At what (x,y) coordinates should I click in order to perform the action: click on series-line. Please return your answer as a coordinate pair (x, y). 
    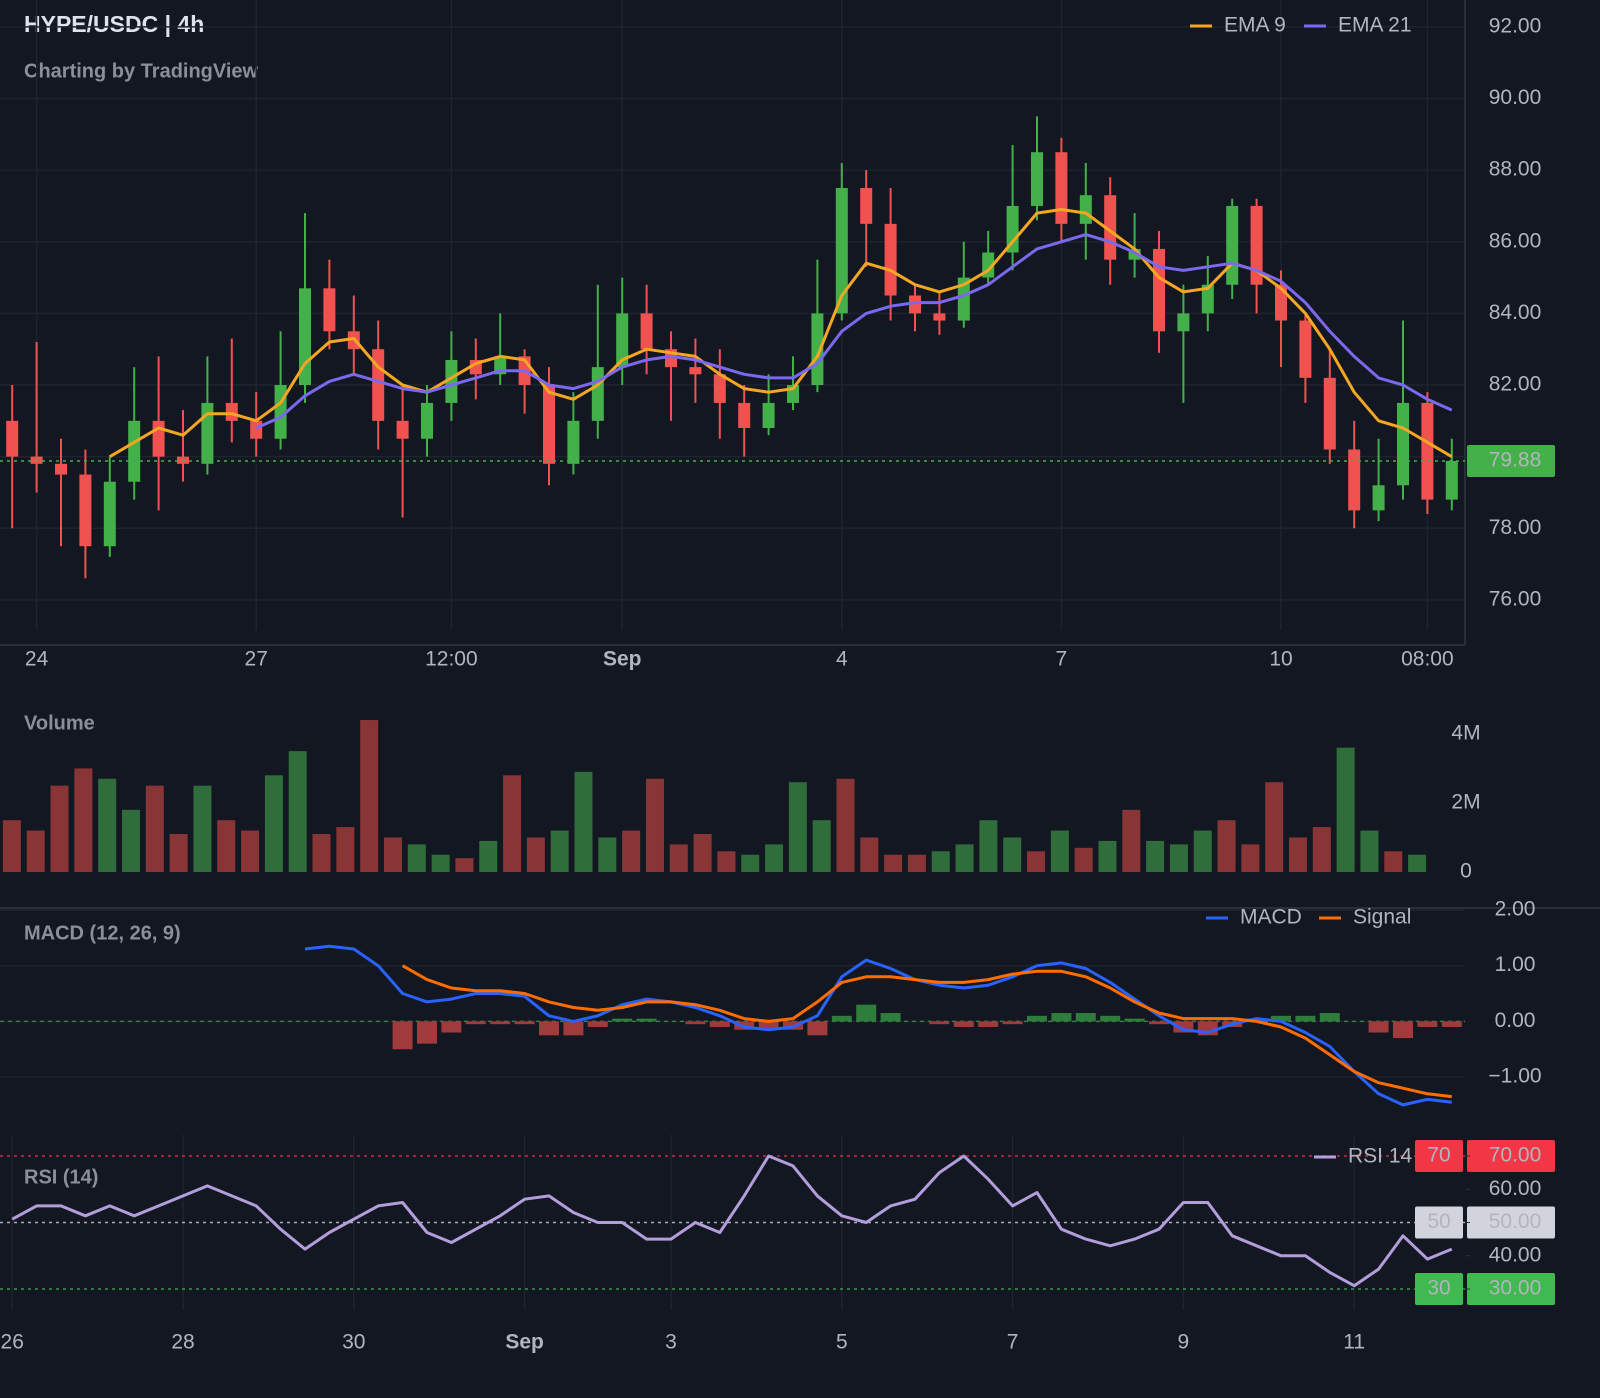
    Looking at the image, I should click on (926, 1031).